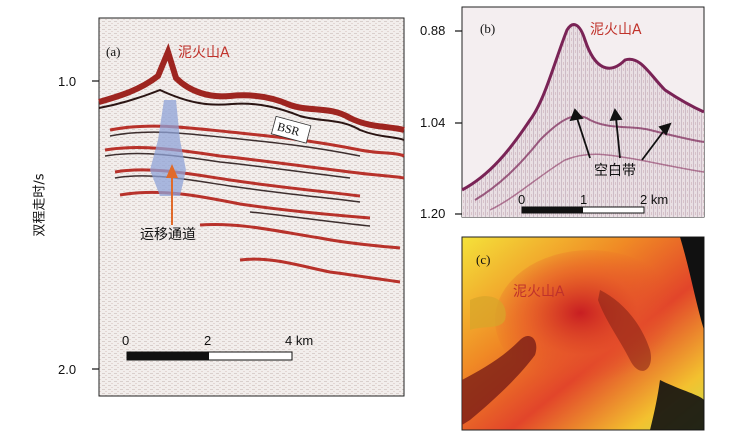  Describe the element at coordinates (620, 134) in the screenshot. I see `blank-zone-arrows` at that location.